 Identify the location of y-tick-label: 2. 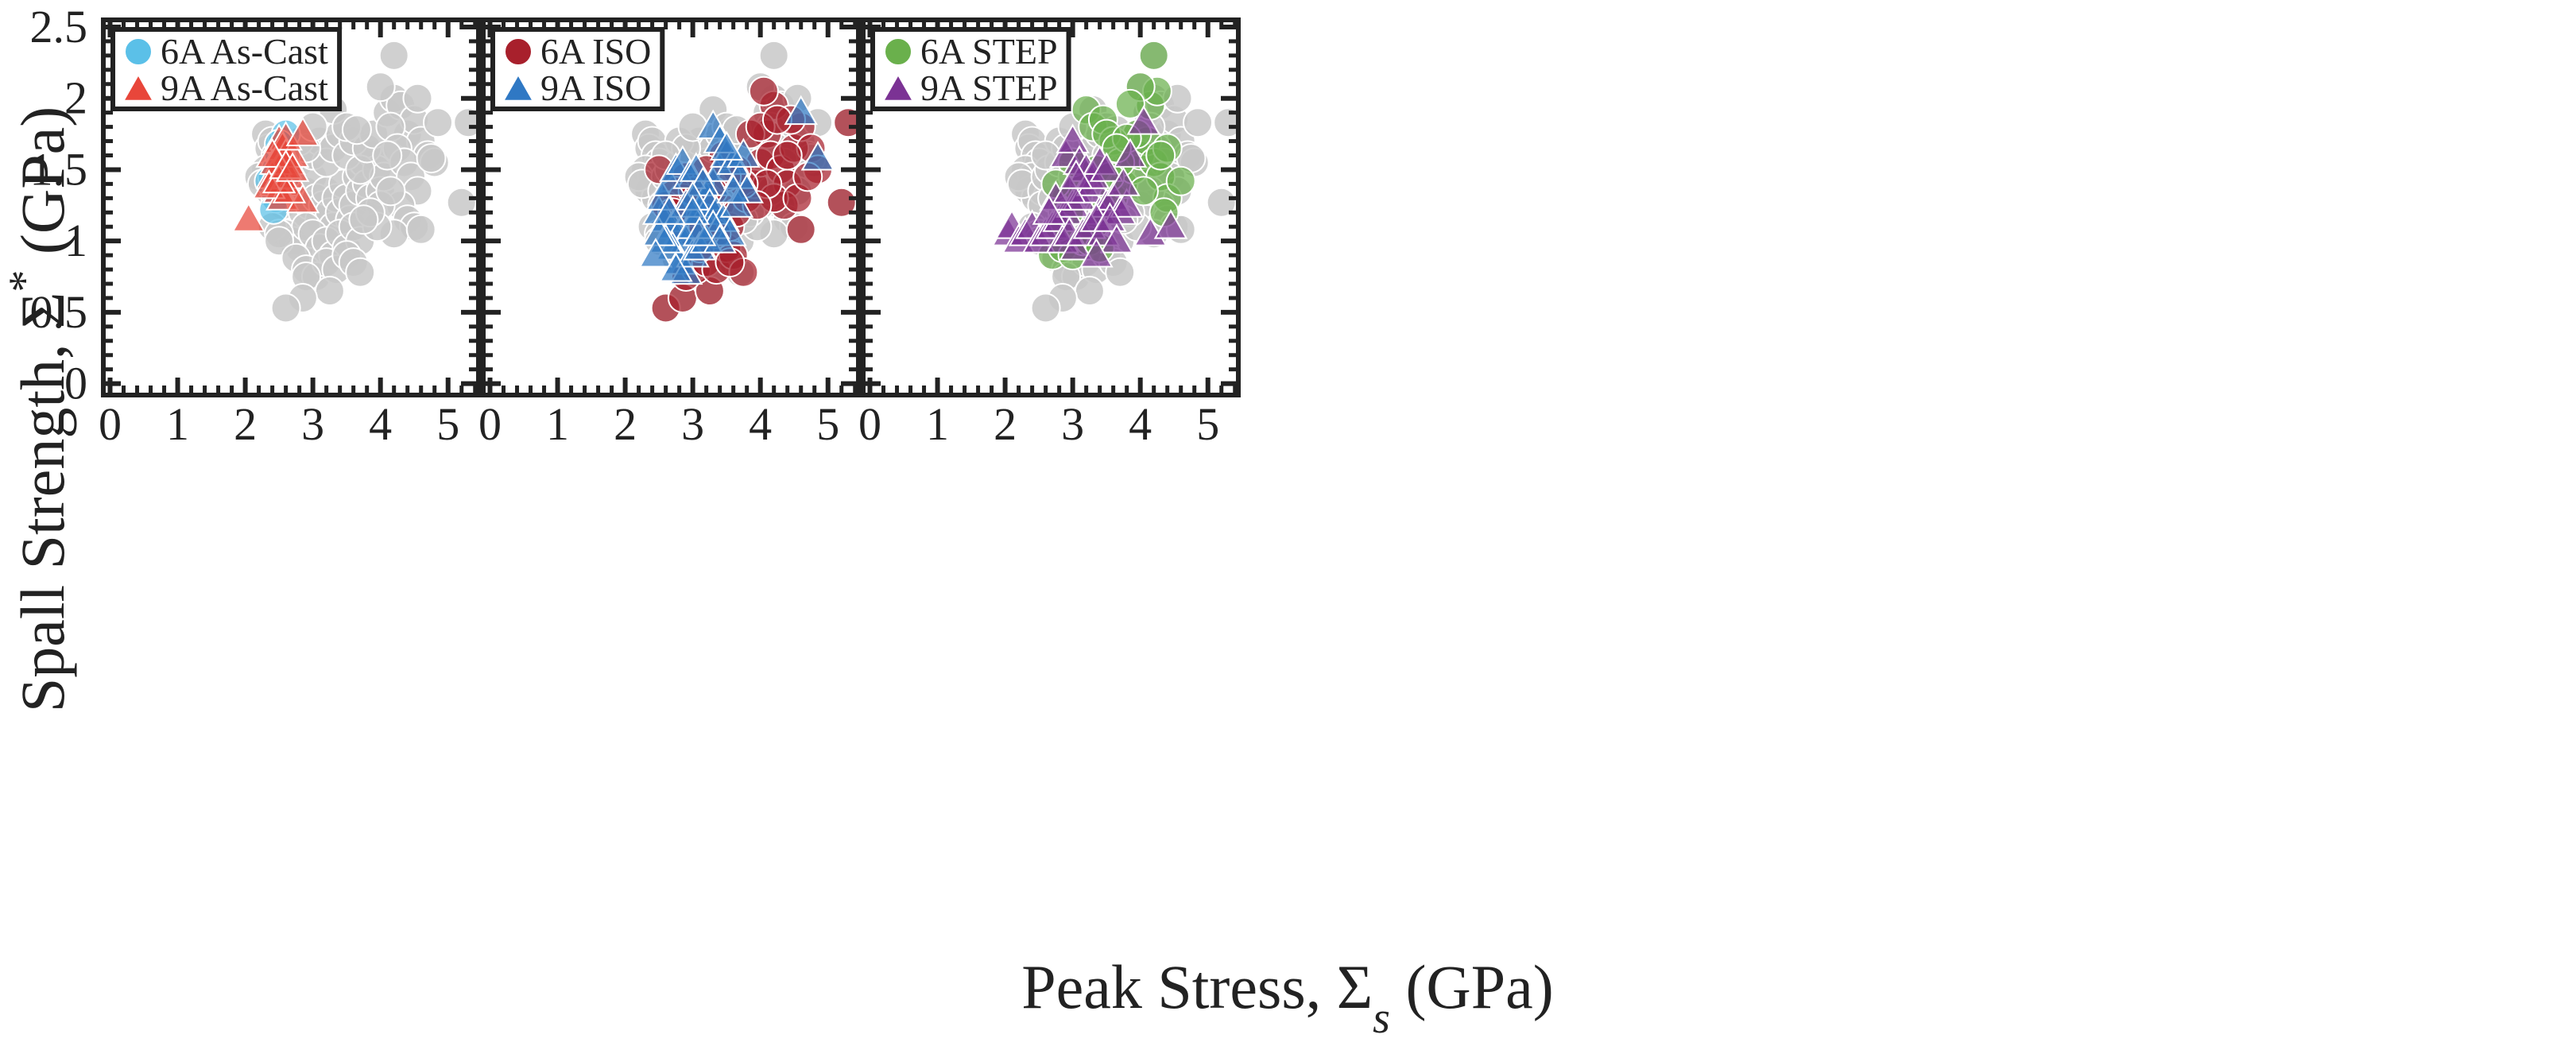
(75, 98).